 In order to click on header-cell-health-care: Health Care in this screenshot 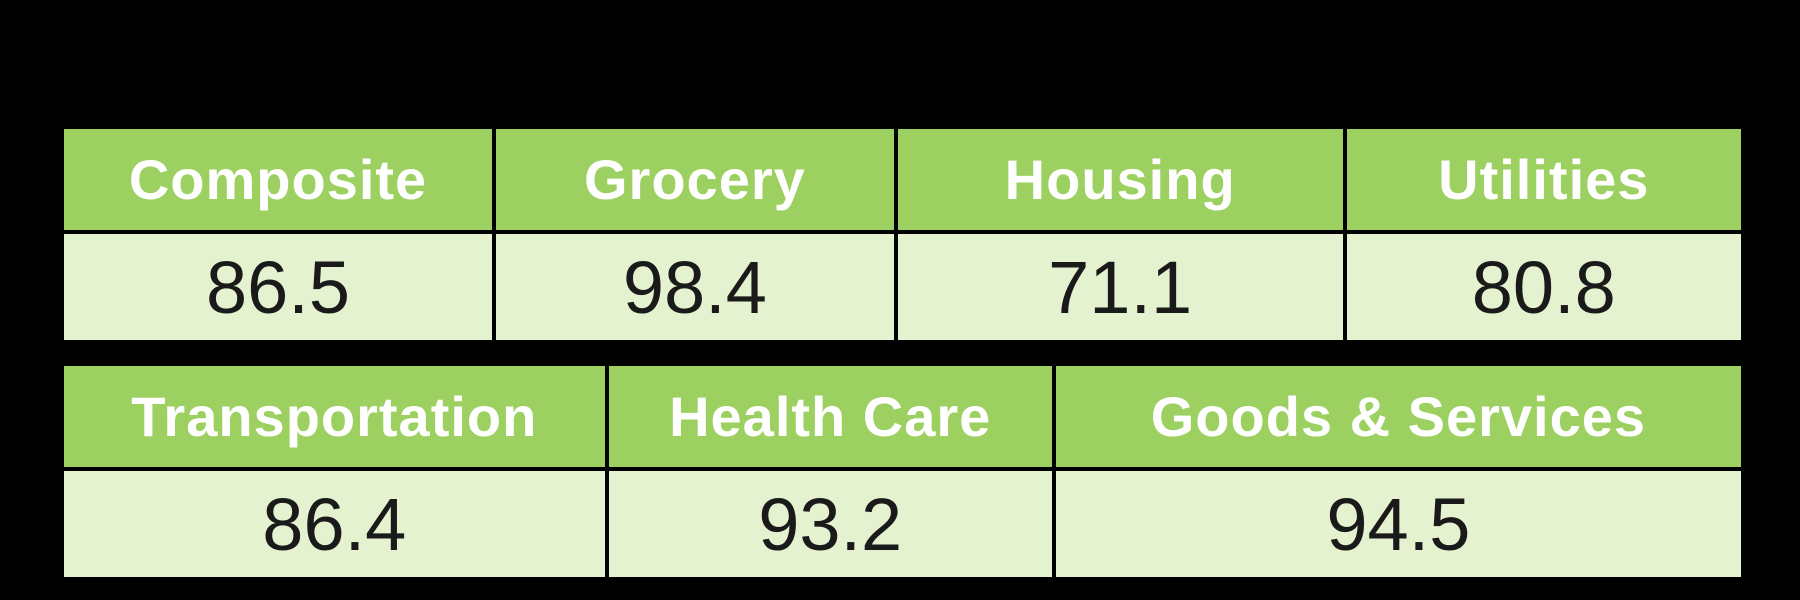, I will do `click(830, 416)`.